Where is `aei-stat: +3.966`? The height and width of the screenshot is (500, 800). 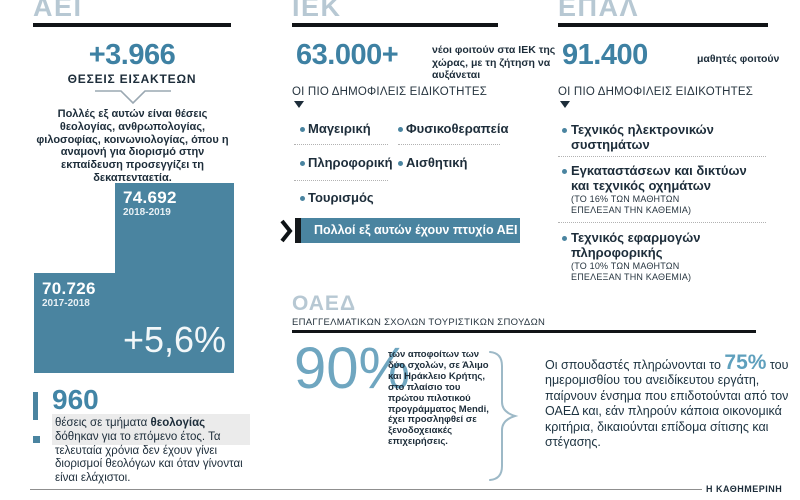
aei-stat: +3.966 is located at coordinates (132, 55).